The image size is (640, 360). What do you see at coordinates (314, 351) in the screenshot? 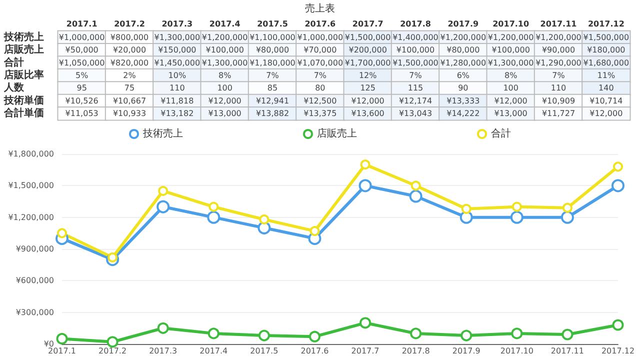
I see `x-tick-label: 2017.6` at bounding box center [314, 351].